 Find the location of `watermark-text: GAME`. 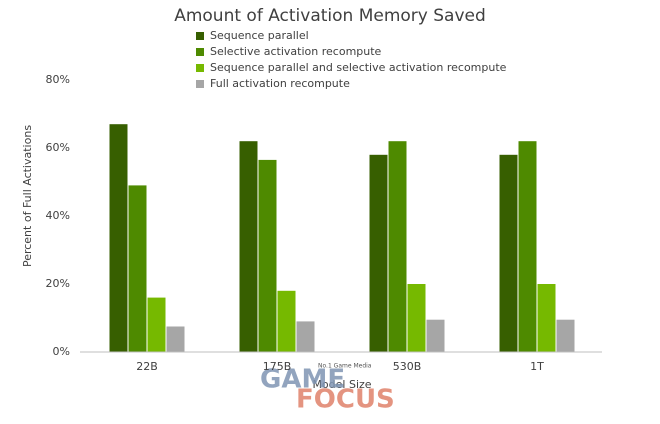

watermark-text: GAME is located at coordinates (302, 380).